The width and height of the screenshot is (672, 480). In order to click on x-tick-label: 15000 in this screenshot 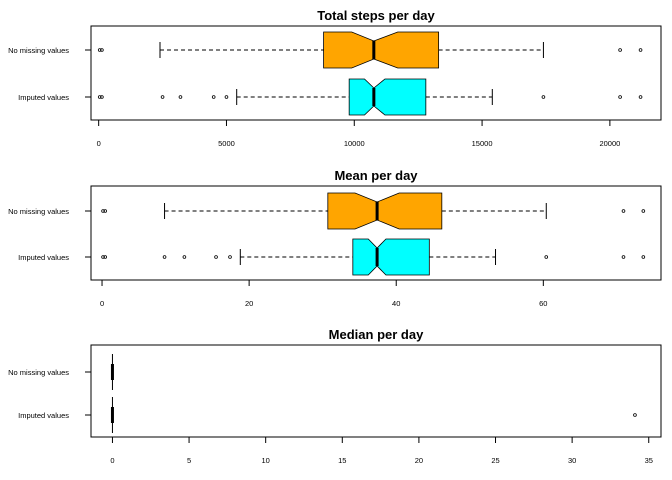, I will do `click(482, 143)`.